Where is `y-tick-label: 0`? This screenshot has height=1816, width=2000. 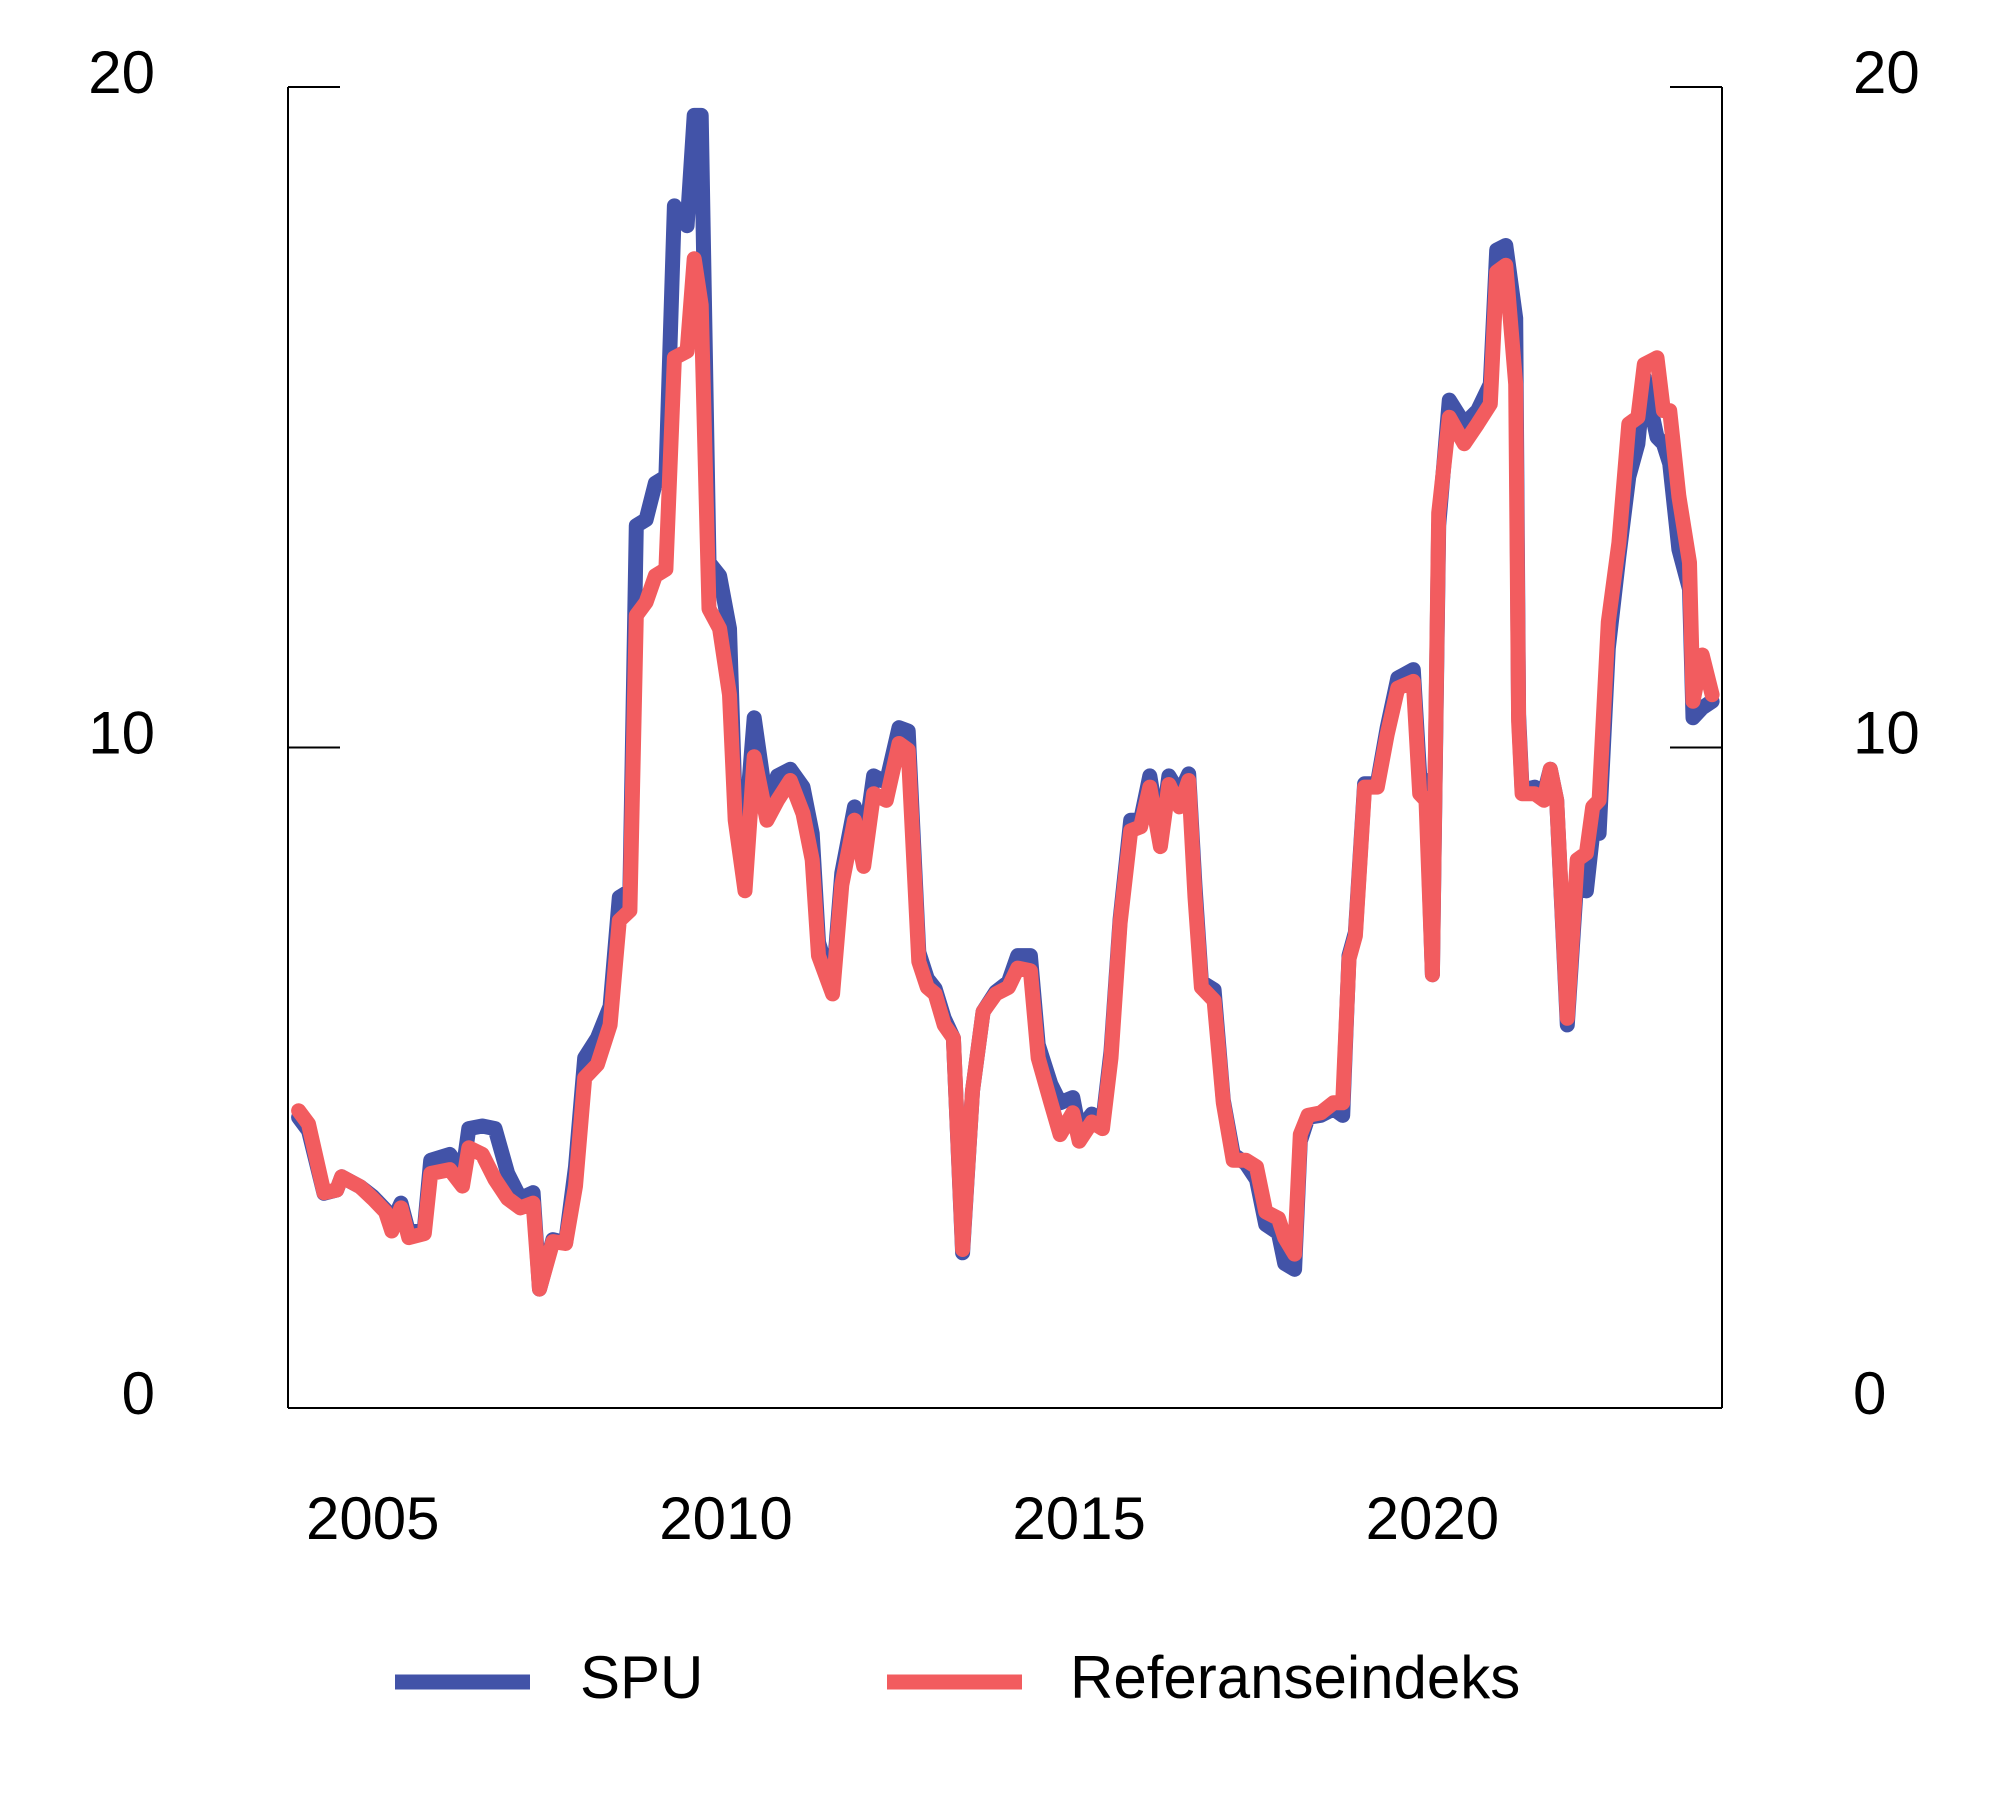
y-tick-label: 0 is located at coordinates (138, 1393).